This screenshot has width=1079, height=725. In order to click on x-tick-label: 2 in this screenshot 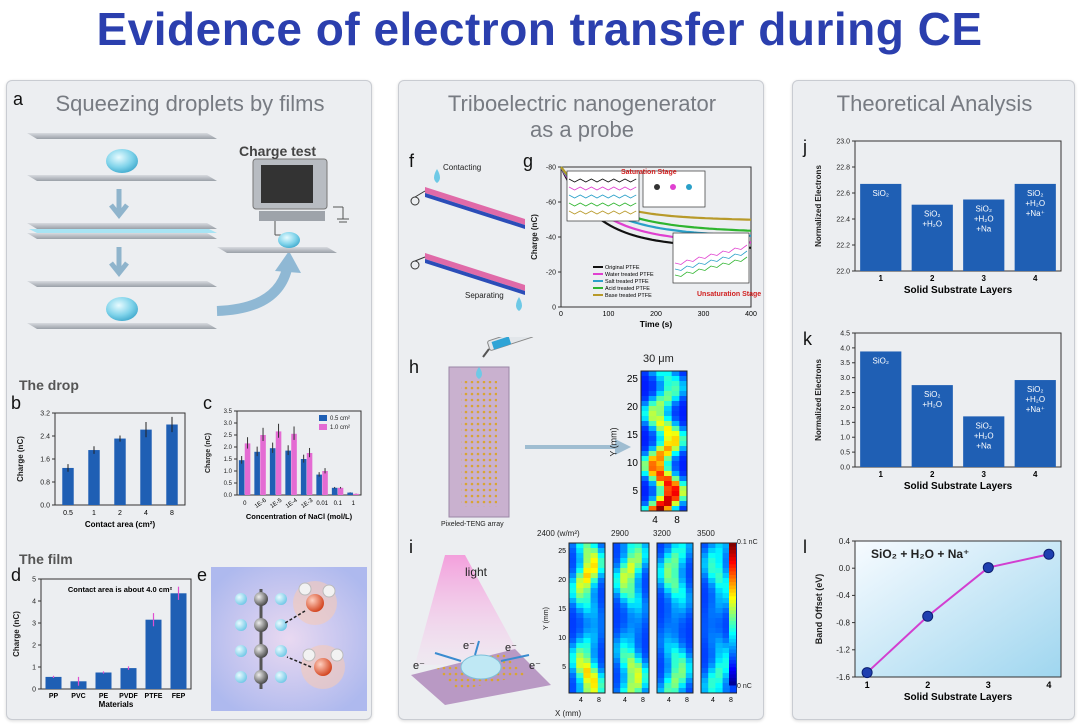, I will do `click(927, 685)`.